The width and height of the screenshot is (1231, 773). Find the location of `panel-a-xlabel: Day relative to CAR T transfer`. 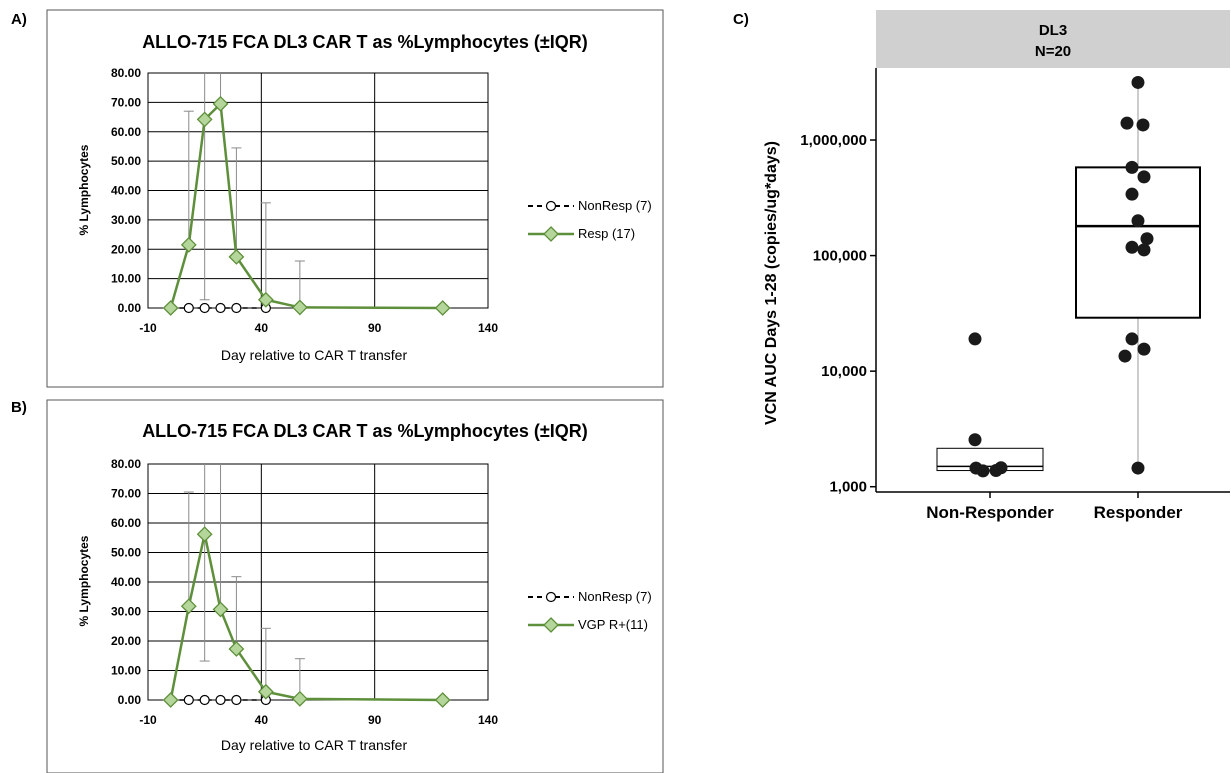

panel-a-xlabel: Day relative to CAR T transfer is located at coordinates (314, 355).